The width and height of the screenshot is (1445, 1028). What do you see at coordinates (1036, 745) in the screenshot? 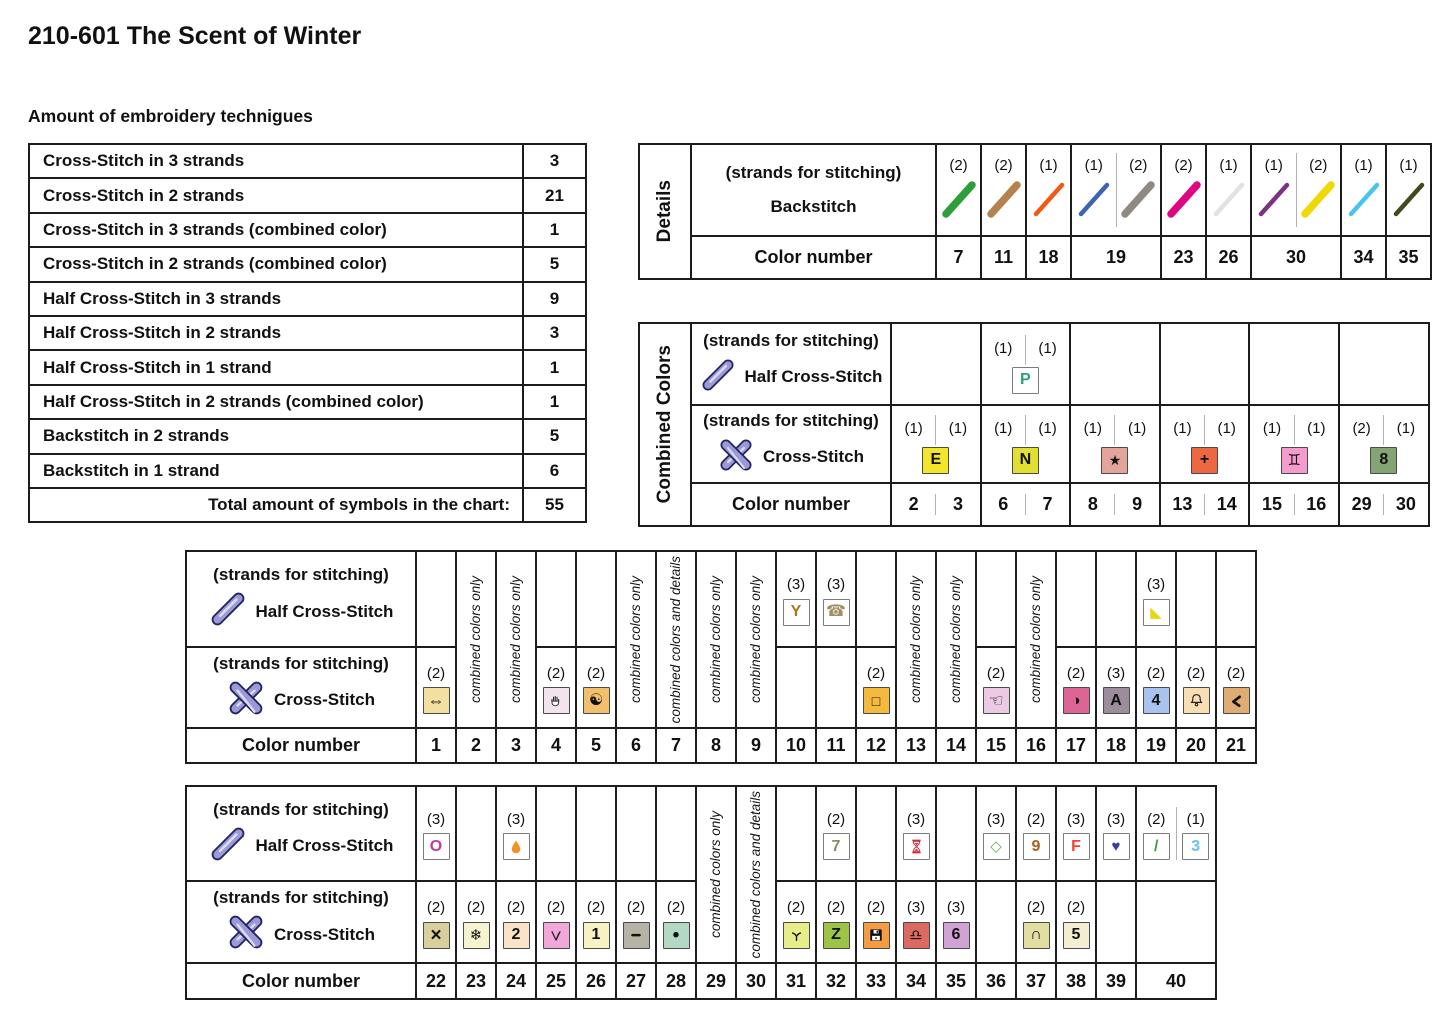
I see `color-number-cell: 16` at bounding box center [1036, 745].